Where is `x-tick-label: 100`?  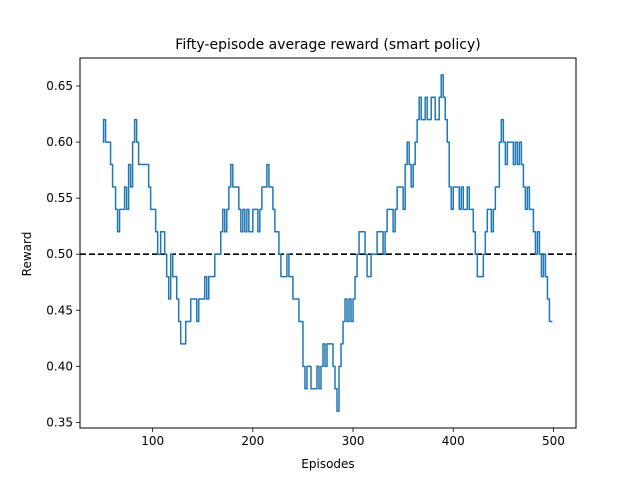
x-tick-label: 100 is located at coordinates (152, 441).